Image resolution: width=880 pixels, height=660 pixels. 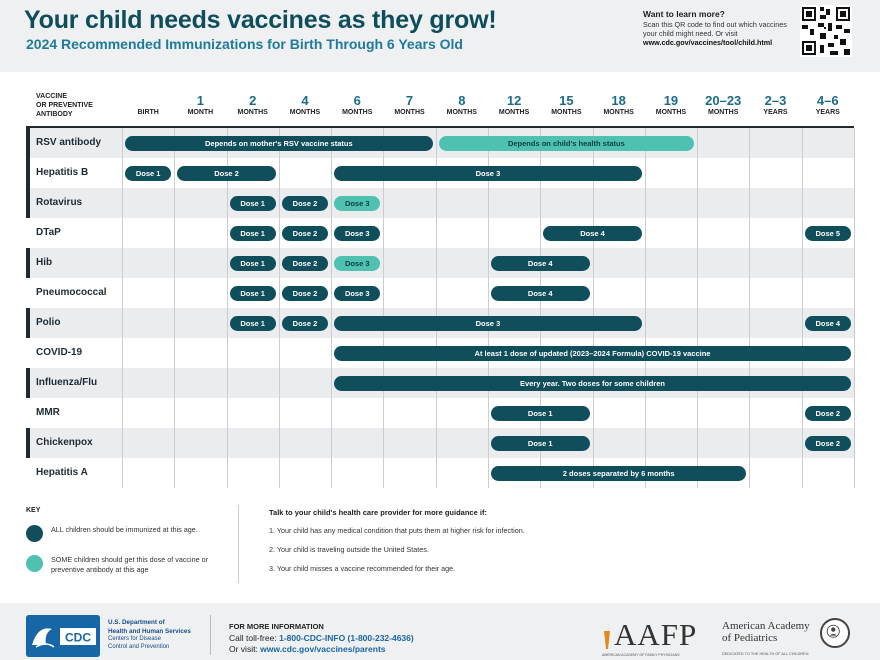 What do you see at coordinates (440, 263) in the screenshot?
I see `table-row: Hib` at bounding box center [440, 263].